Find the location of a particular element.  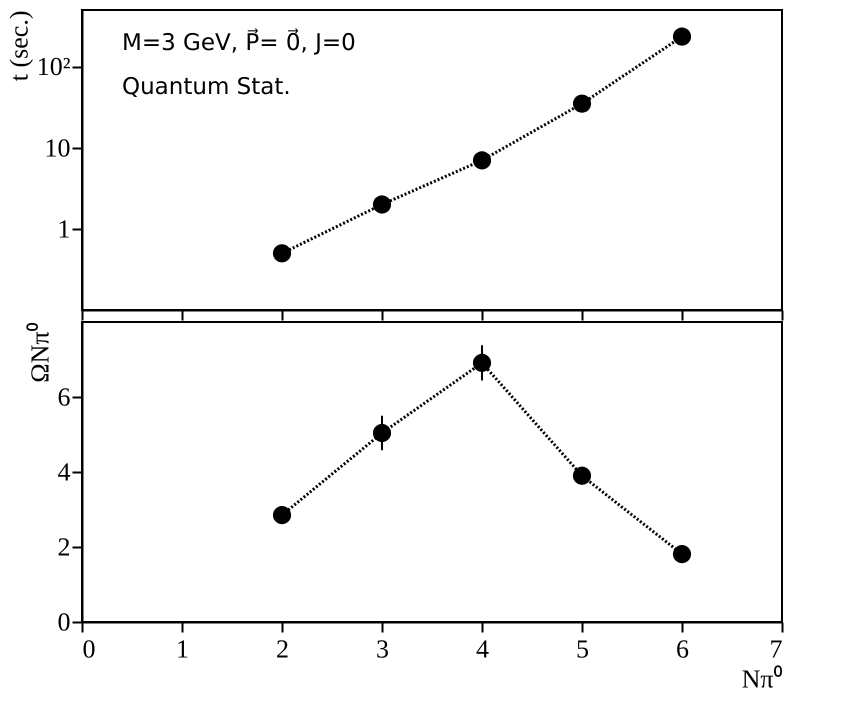

y-tick-label: 1 is located at coordinates (64, 229).